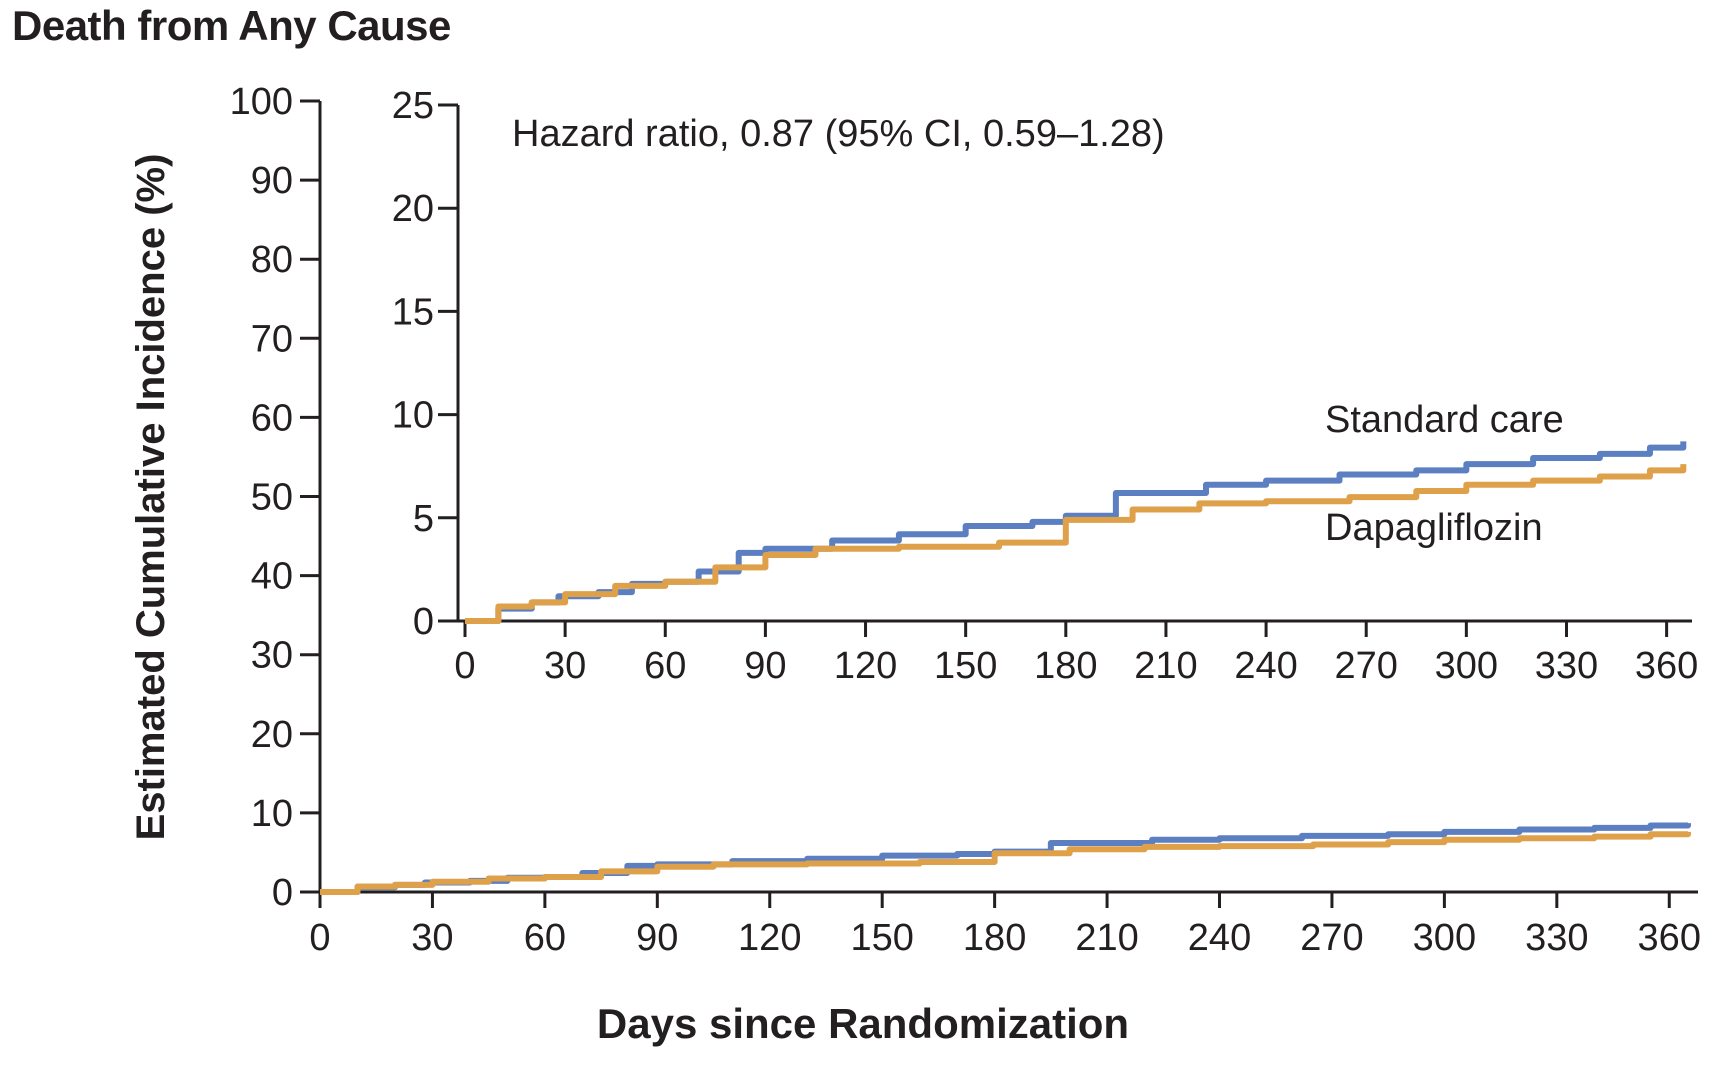  I want to click on inset-y-tick-label: 0, so click(423, 622).